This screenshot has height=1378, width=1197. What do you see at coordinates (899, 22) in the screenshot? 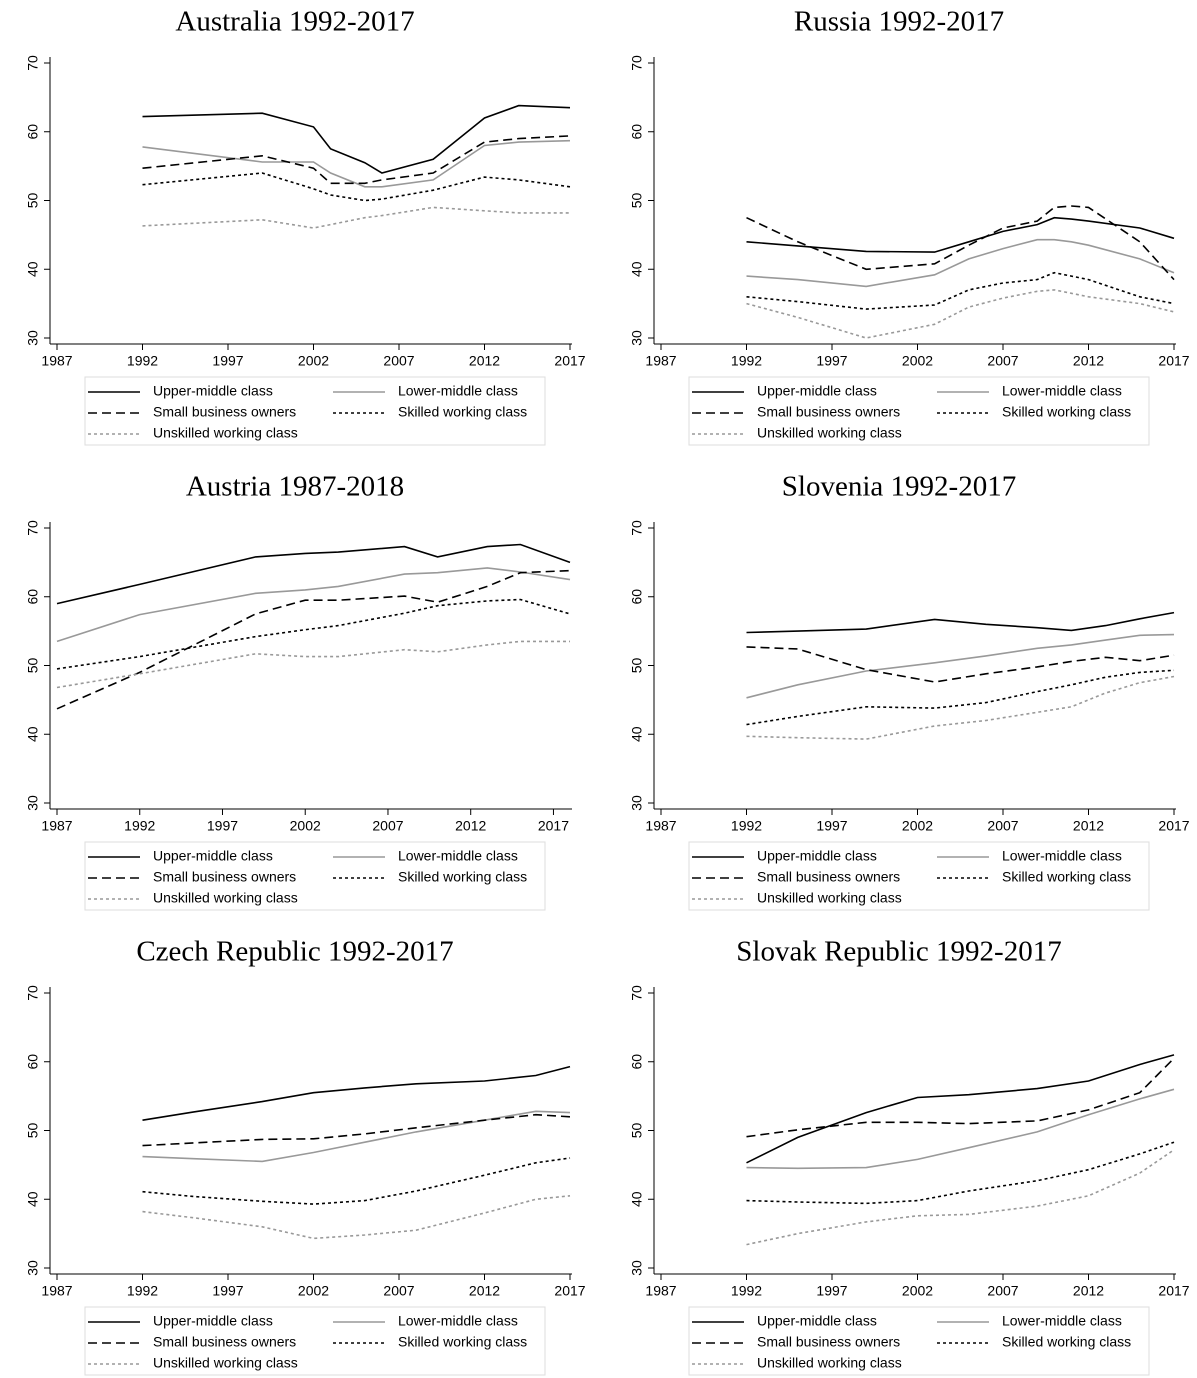
I see `chart-title: Russia 1992-2017` at bounding box center [899, 22].